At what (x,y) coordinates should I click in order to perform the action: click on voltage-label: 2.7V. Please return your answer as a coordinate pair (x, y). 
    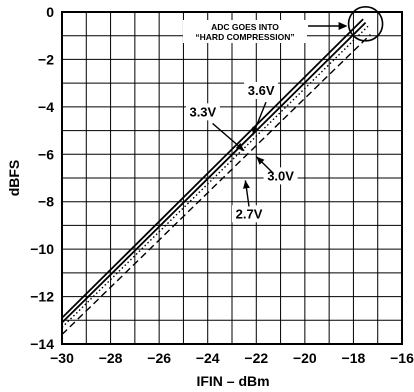
    Looking at the image, I should click on (249, 213).